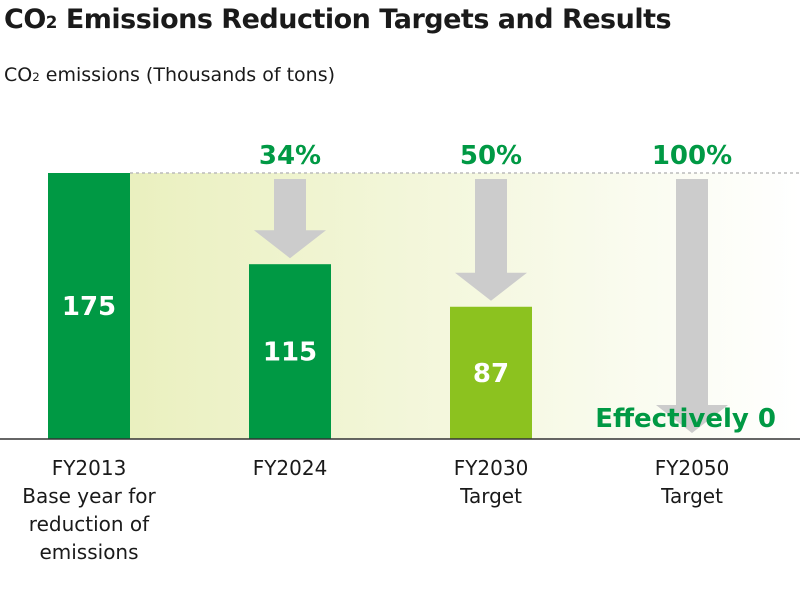  I want to click on bar-value-label: 115, so click(290, 353).